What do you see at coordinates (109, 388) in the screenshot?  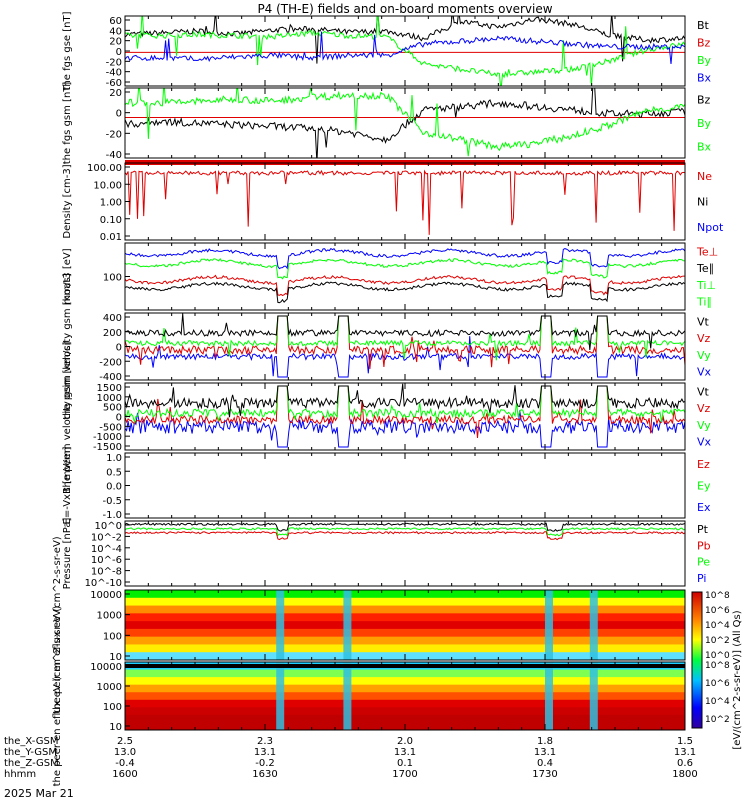 I see `y-tick-label: 1500` at bounding box center [109, 388].